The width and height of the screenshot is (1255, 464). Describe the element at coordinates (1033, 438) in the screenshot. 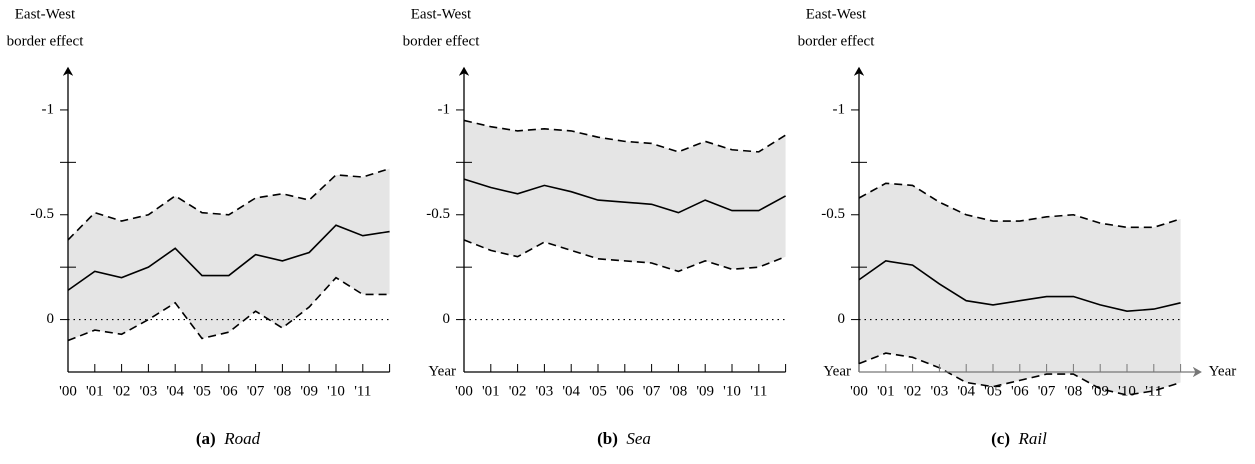

I see `caption-name: Rail` at that location.